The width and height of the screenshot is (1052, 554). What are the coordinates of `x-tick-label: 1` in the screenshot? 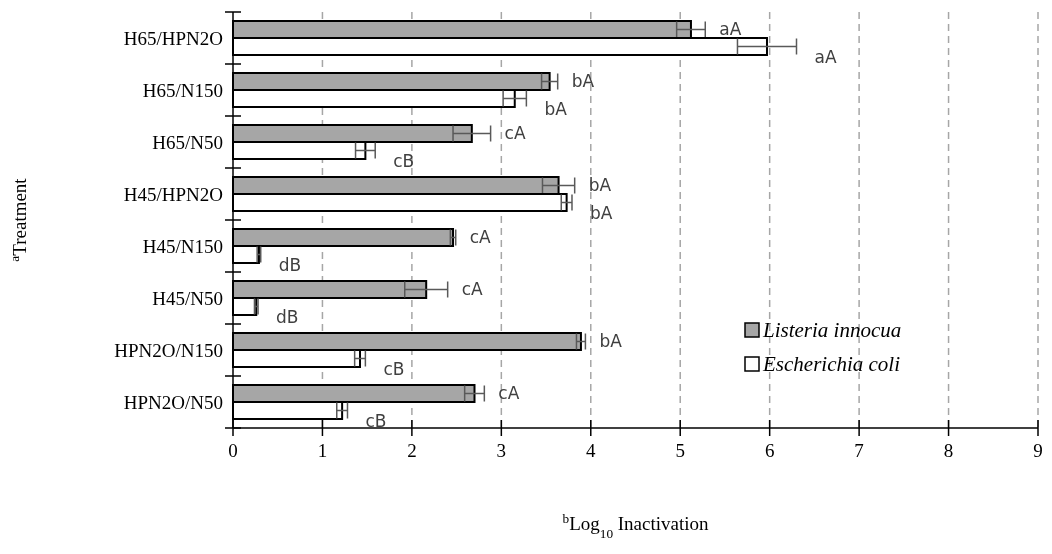 It's located at (322, 450).